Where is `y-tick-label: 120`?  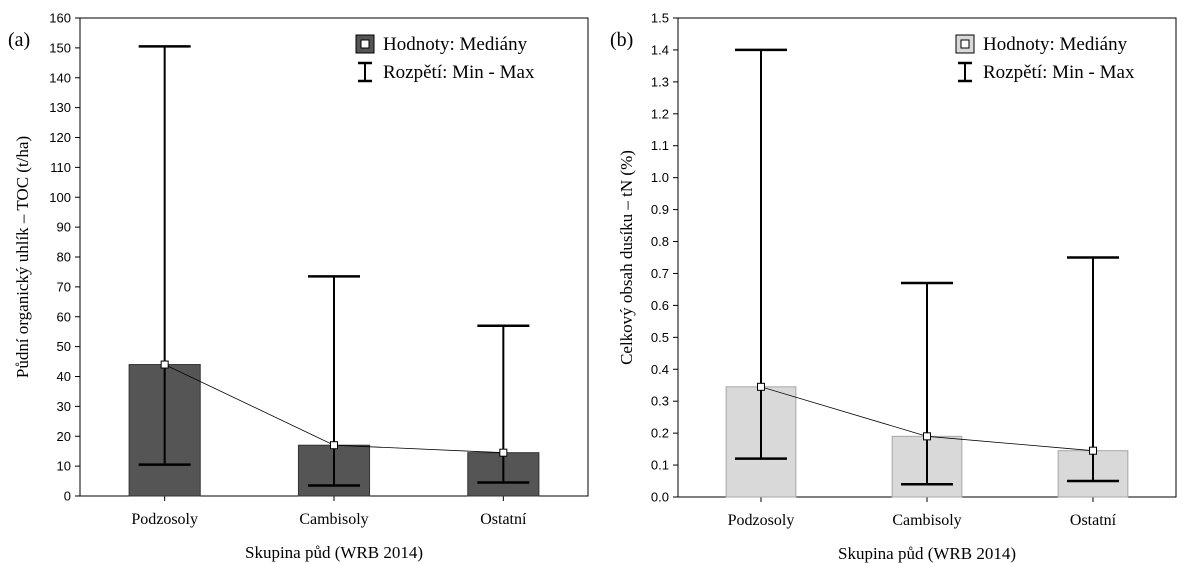
y-tick-label: 120 is located at coordinates (60, 137).